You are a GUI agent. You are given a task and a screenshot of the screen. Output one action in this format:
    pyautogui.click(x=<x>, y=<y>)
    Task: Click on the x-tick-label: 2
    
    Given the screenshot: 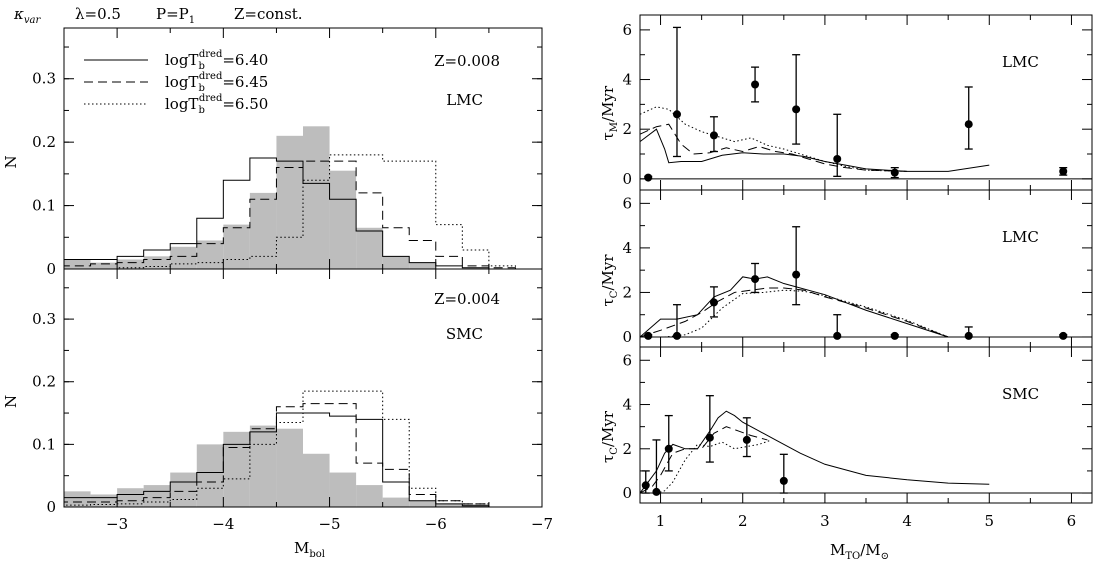 What is the action you would take?
    pyautogui.click(x=743, y=521)
    